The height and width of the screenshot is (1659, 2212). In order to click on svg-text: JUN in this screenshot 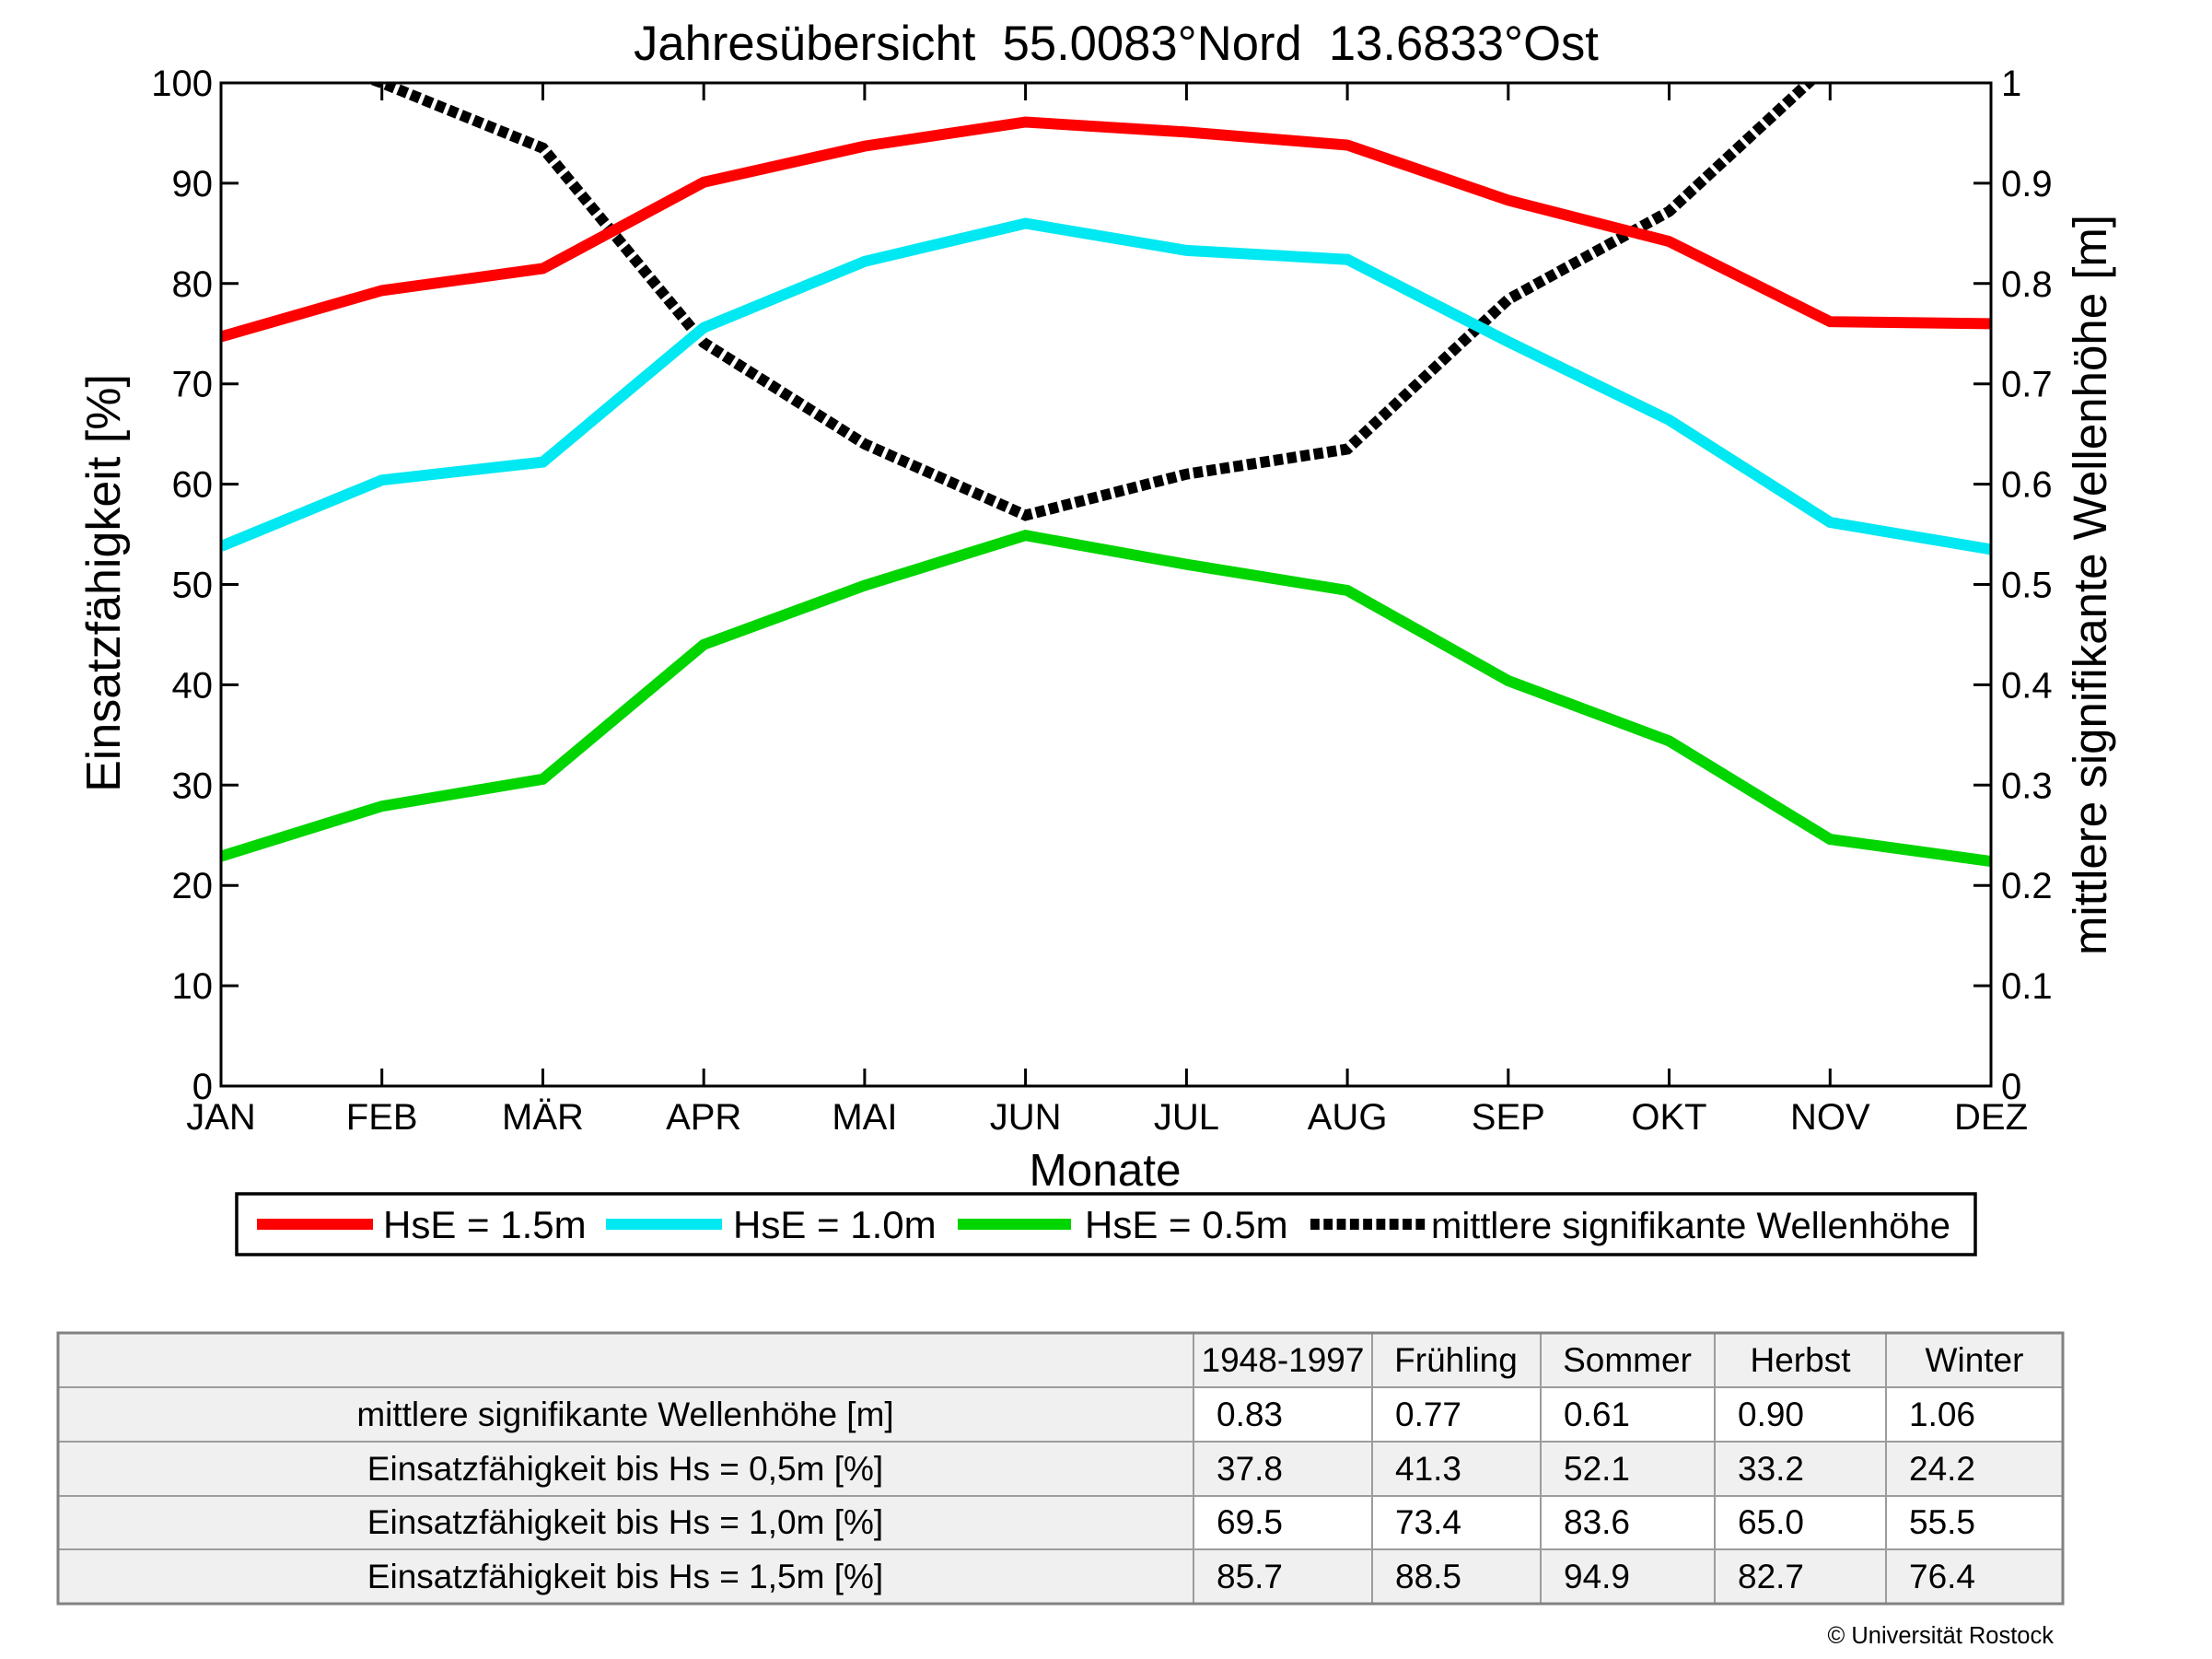, I will do `click(1026, 1117)`.